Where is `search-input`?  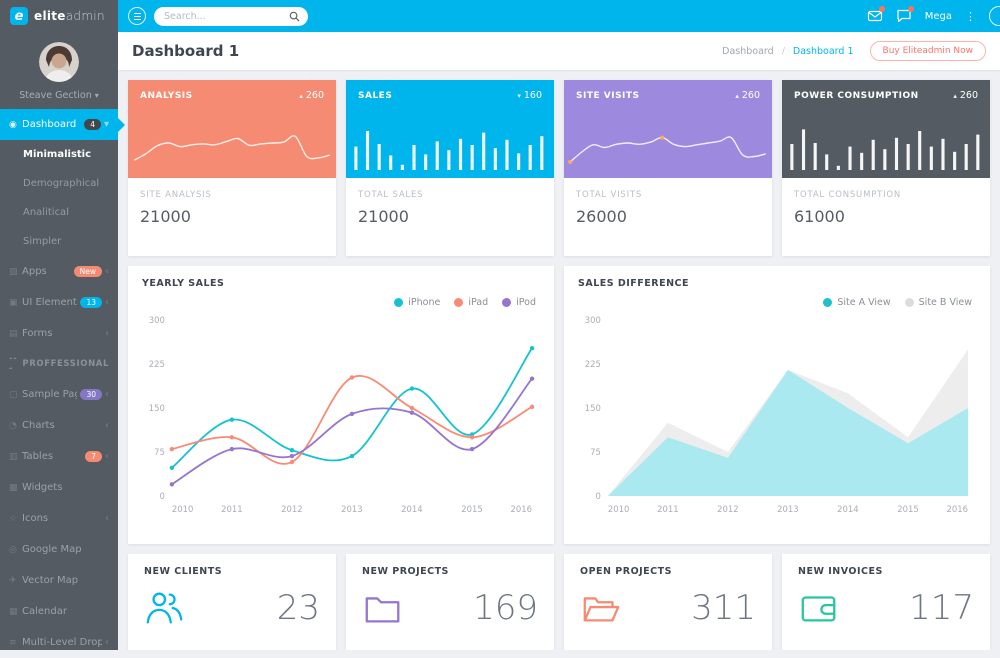
search-input is located at coordinates (223, 16).